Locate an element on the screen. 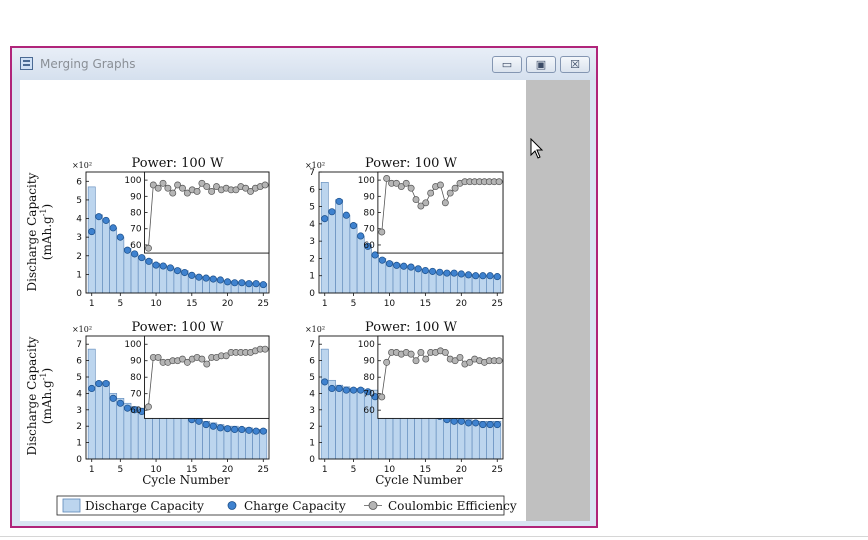 The width and height of the screenshot is (868, 540). y-tick-label: 3 is located at coordinates (79, 411).